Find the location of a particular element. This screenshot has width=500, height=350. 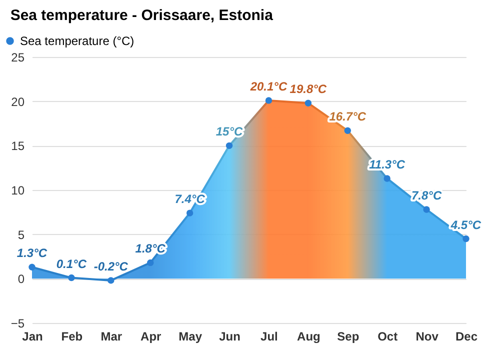

x-tick-label: Aug is located at coordinates (308, 337).